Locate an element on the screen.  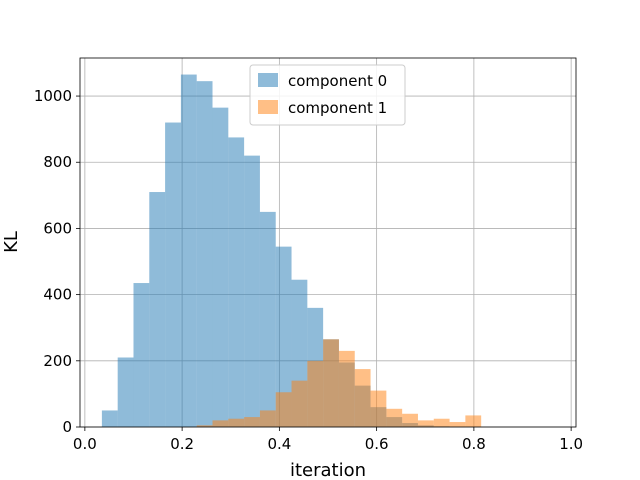
y-tick-label-4: 800 is located at coordinates (57, 162).